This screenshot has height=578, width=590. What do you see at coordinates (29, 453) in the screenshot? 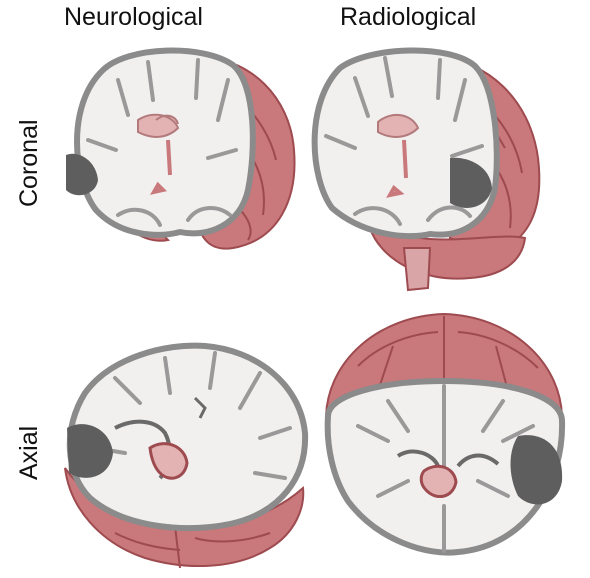
I see `row-label-axial: Axial` at bounding box center [29, 453].